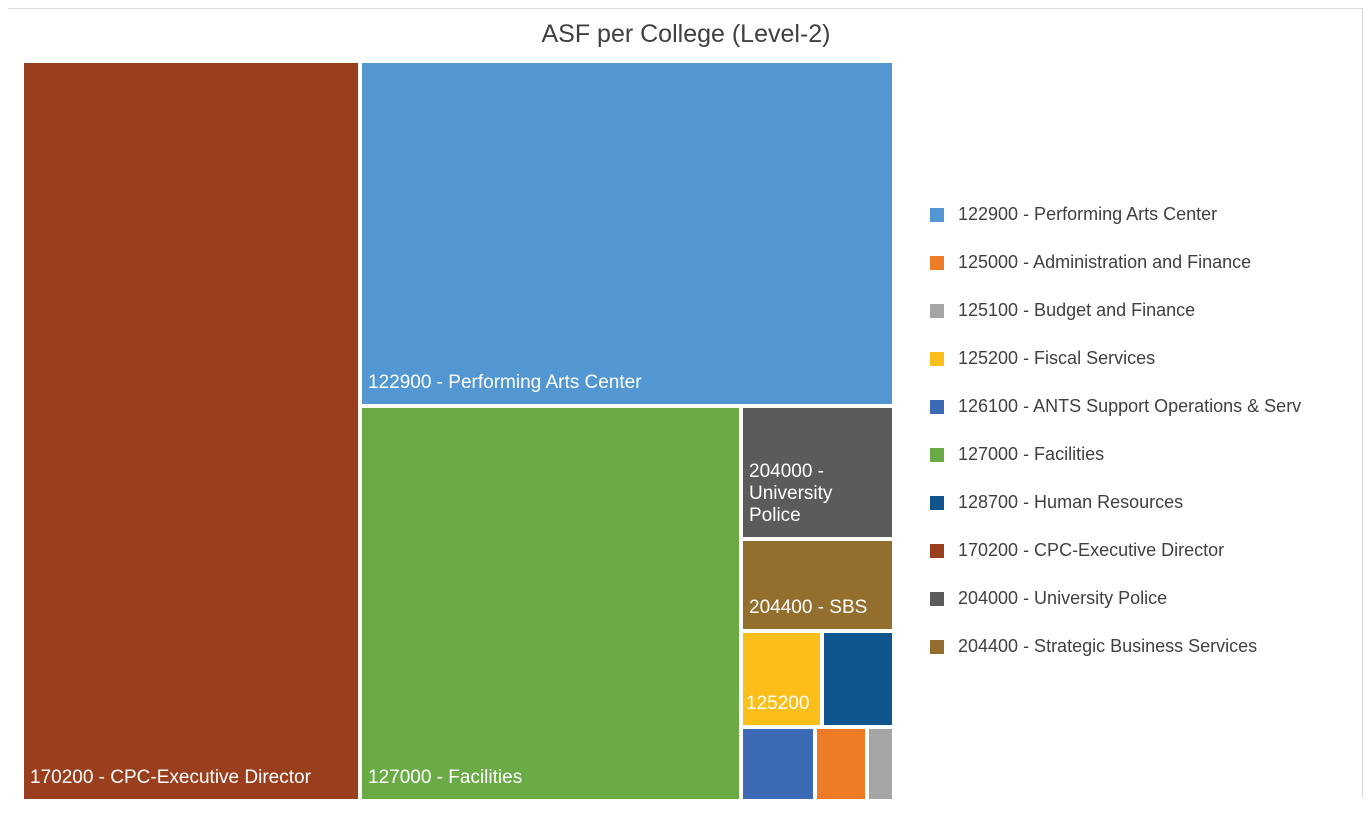 The height and width of the screenshot is (814, 1372). What do you see at coordinates (1077, 310) in the screenshot?
I see `legend-label: 125100 - Budget and Finance` at bounding box center [1077, 310].